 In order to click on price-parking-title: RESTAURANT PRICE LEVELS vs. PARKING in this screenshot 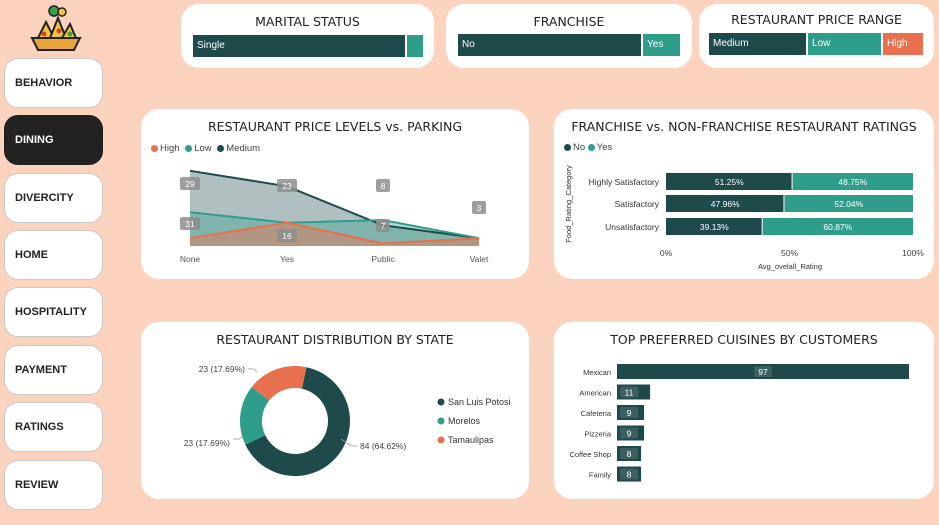, I will do `click(335, 126)`.